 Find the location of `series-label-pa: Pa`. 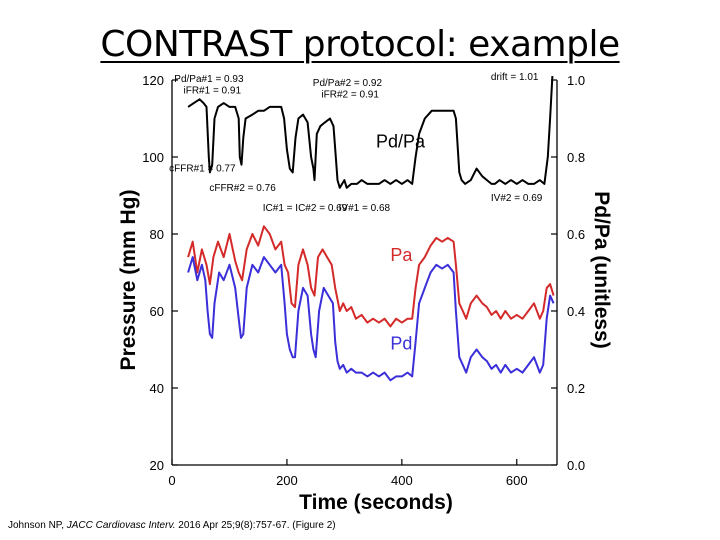

series-label-pa: Pa is located at coordinates (401, 255).